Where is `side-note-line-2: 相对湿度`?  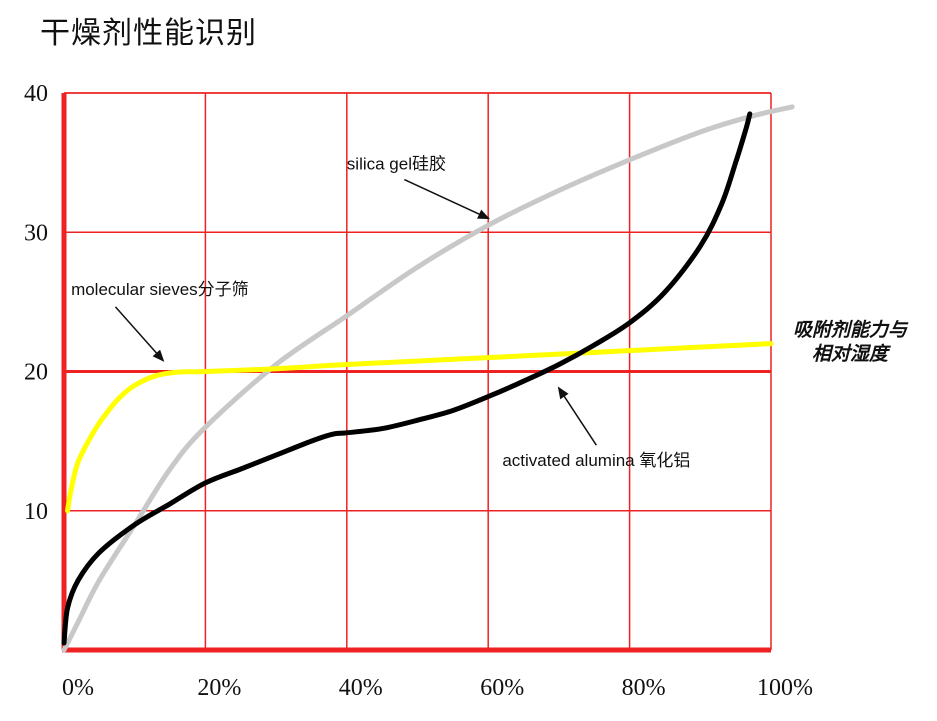 side-note-line-2: 相对湿度 is located at coordinates (849, 354).